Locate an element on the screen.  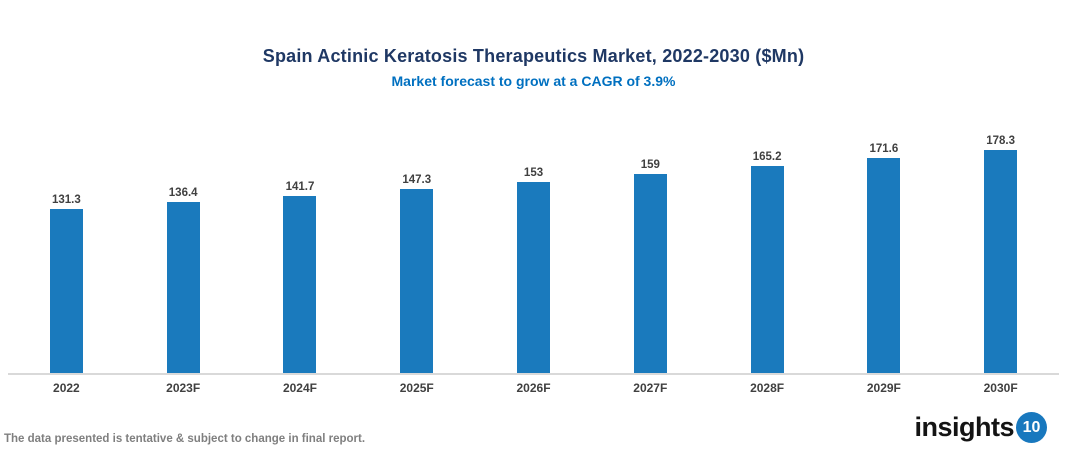
bar-2029F is located at coordinates (884, 265).